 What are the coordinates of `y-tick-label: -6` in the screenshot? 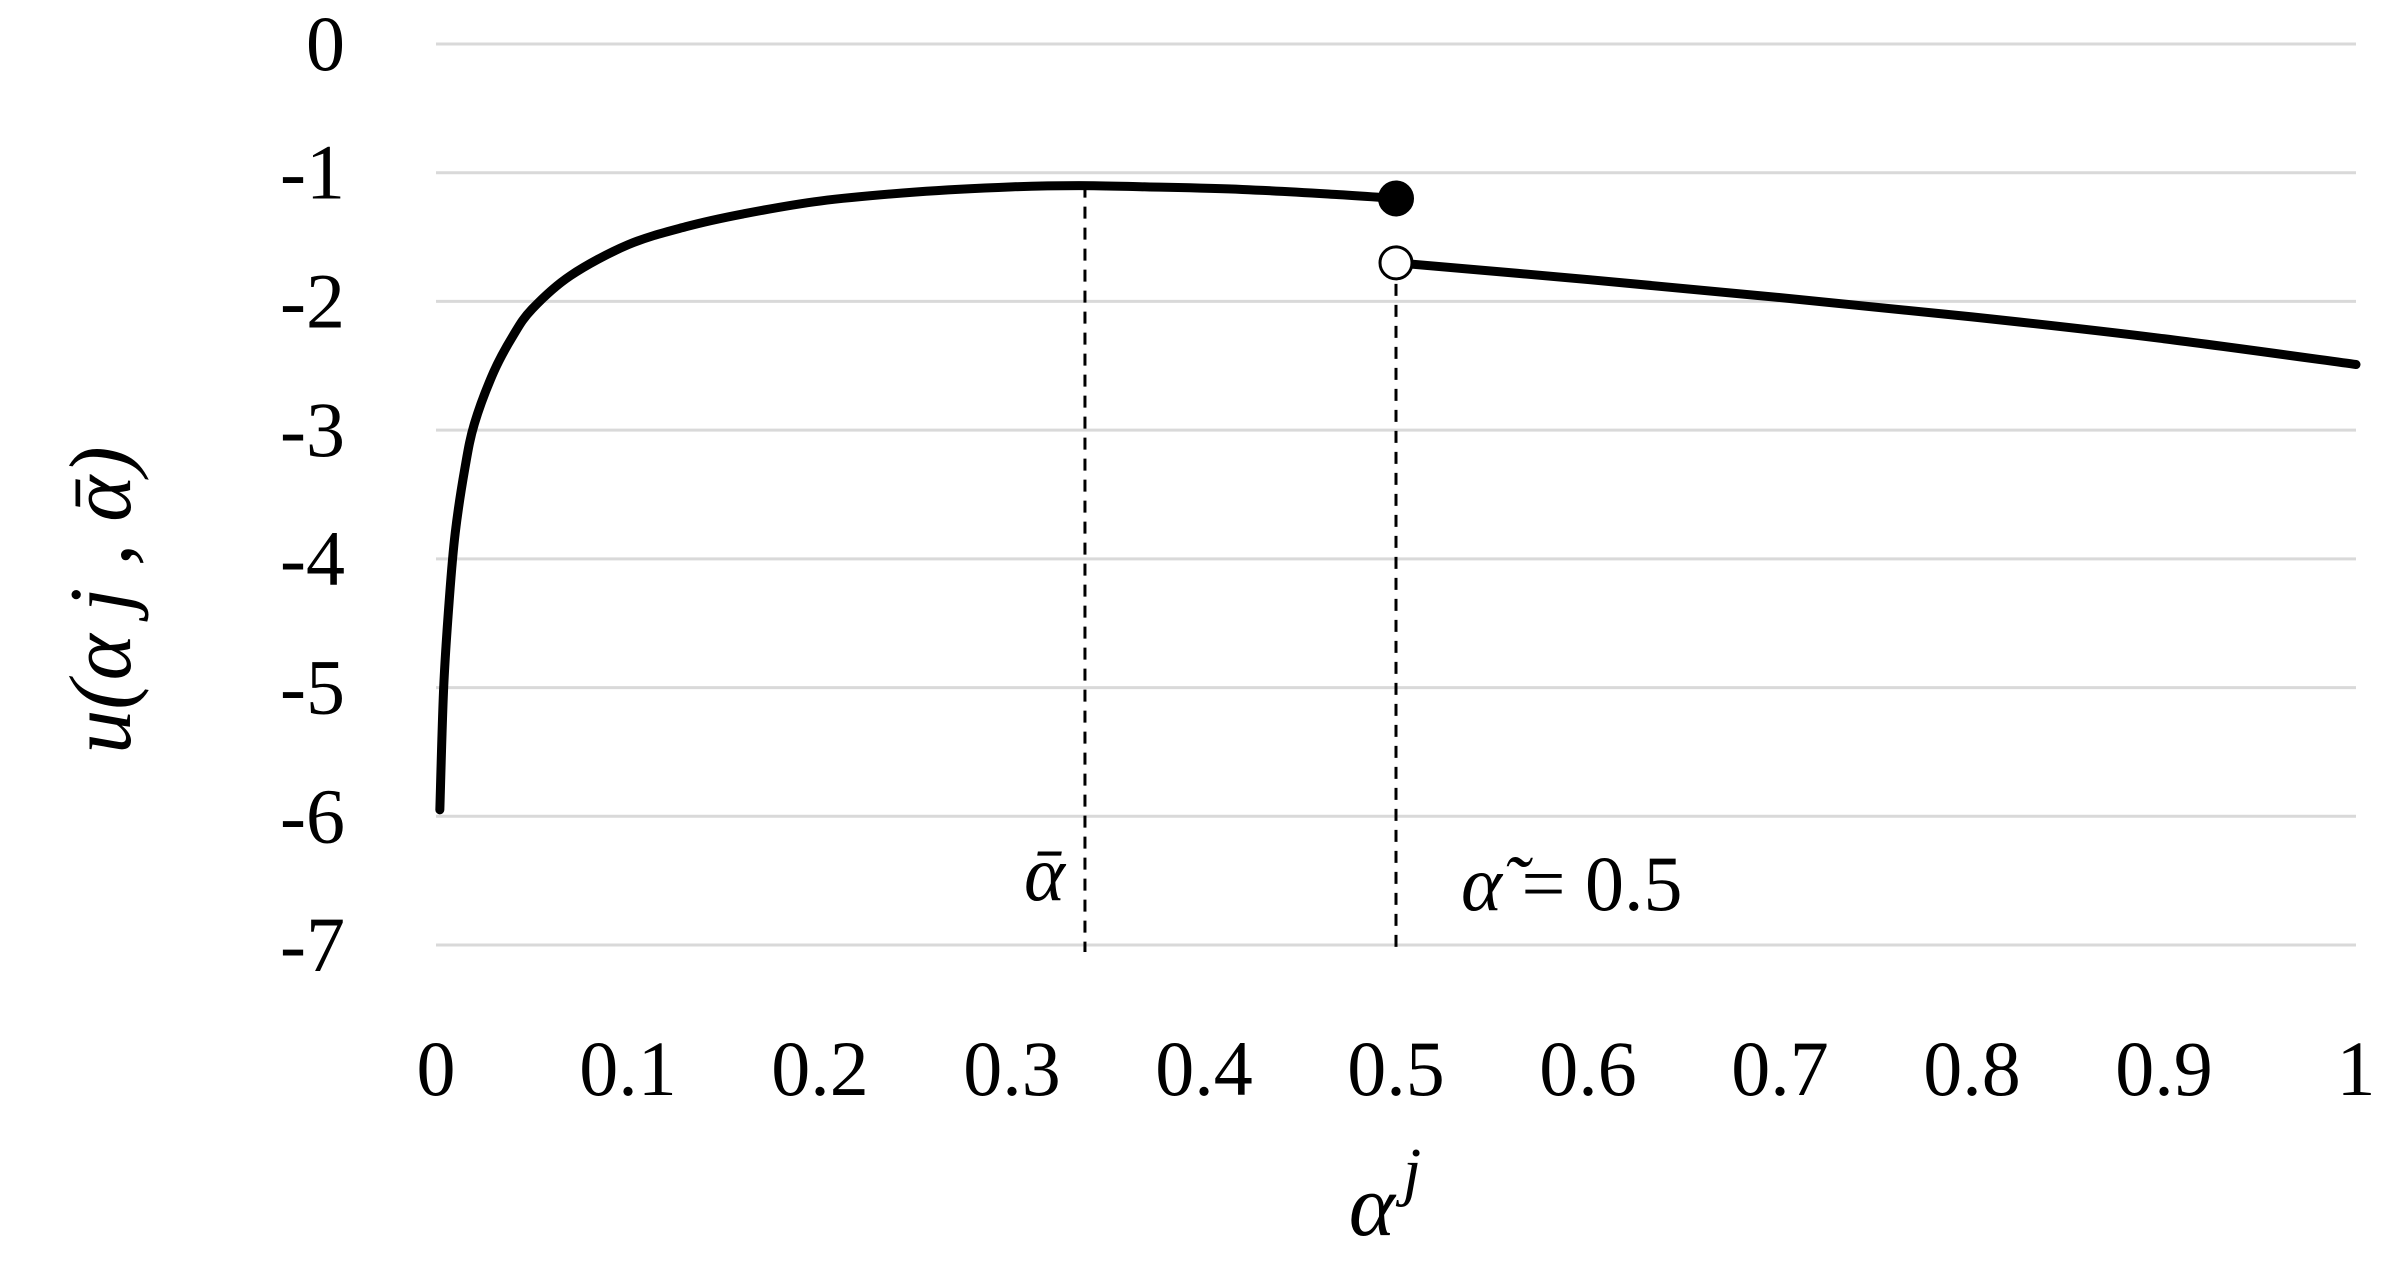 It's located at (312, 815).